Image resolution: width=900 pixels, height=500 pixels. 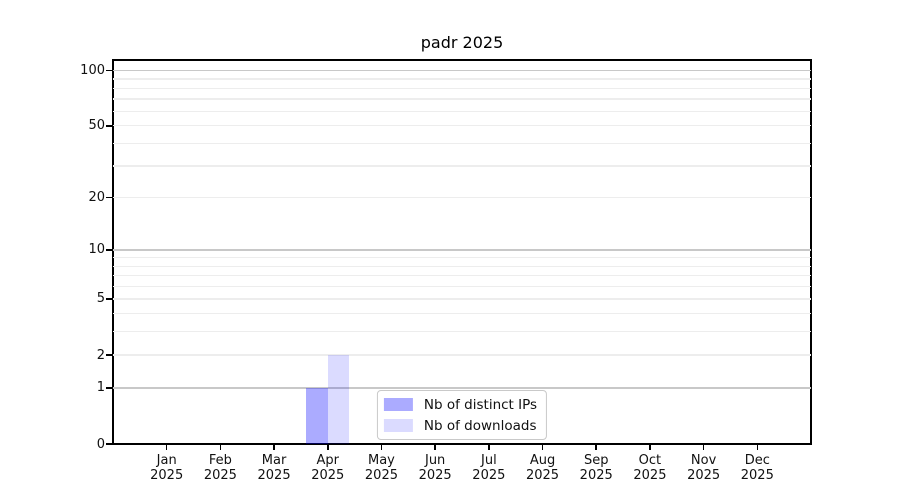 What do you see at coordinates (338, 399) in the screenshot?
I see `bar-downloads` at bounding box center [338, 399].